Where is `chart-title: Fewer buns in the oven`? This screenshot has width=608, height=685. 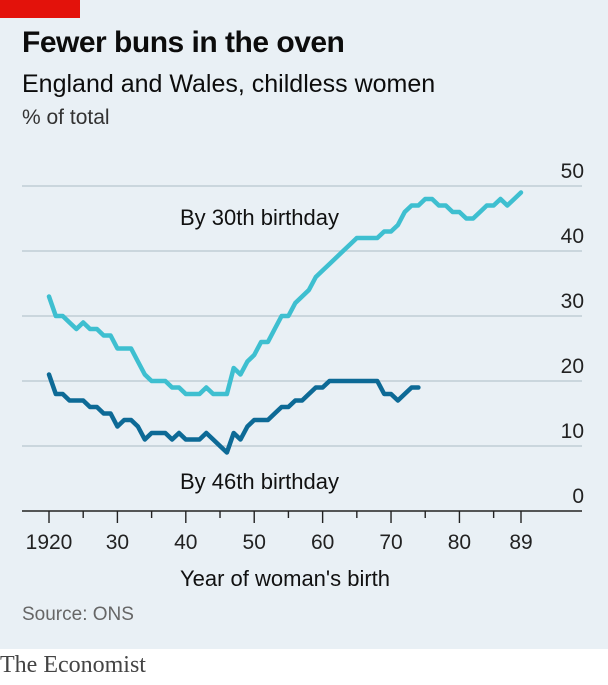
chart-title: Fewer buns in the oven is located at coordinates (183, 42).